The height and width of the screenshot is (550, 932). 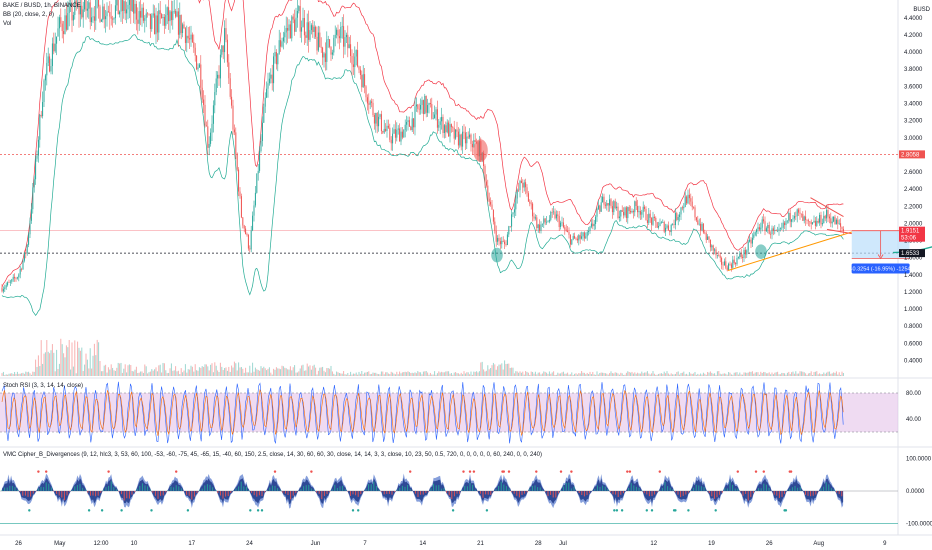 I want to click on support-trendline, so click(x=789, y=251).